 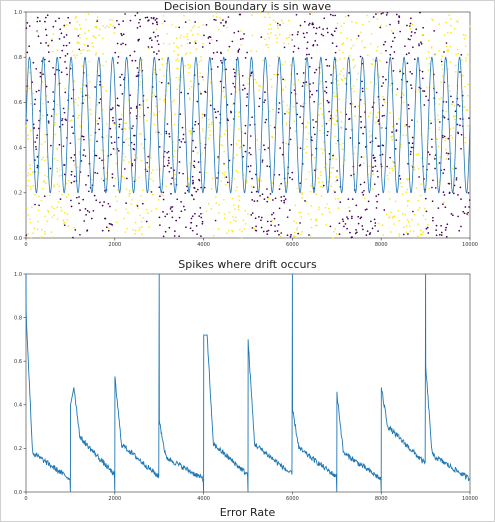 I want to click on x-tick-label: 0, so click(x=25, y=499).